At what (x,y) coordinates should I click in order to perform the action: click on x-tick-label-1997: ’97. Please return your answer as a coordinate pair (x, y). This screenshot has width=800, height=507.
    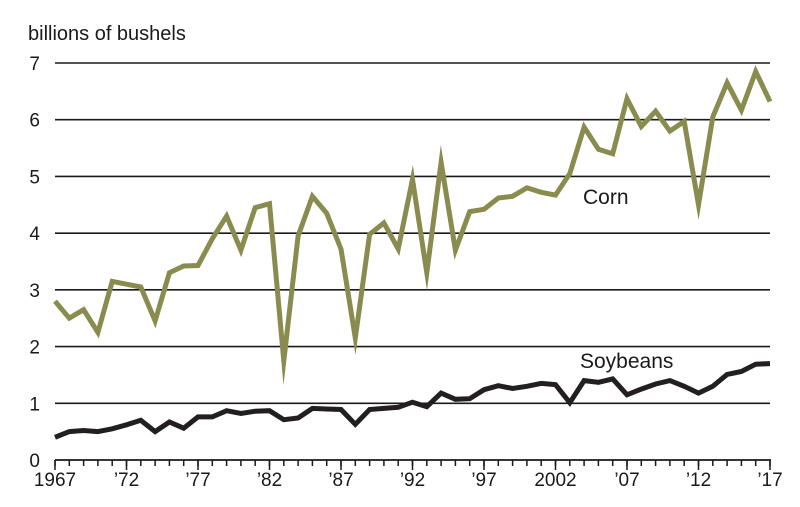
    Looking at the image, I should click on (483, 480).